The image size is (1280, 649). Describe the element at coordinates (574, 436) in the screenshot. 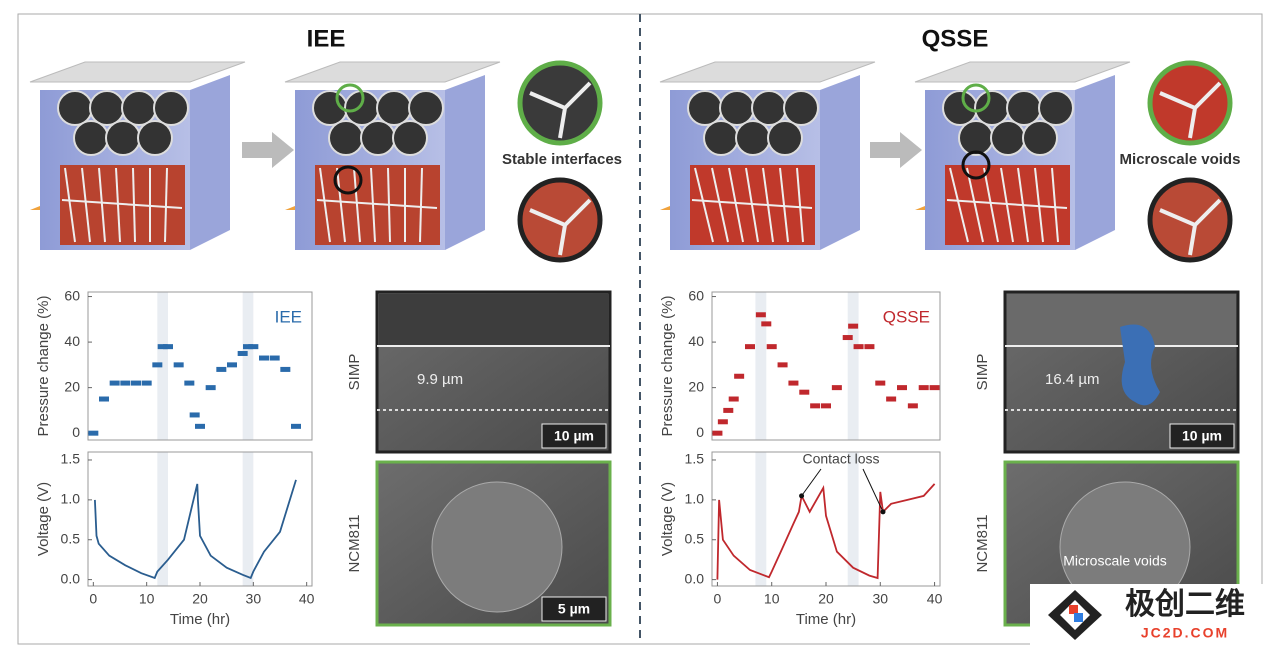

I see `scale-label: 10 µm` at that location.